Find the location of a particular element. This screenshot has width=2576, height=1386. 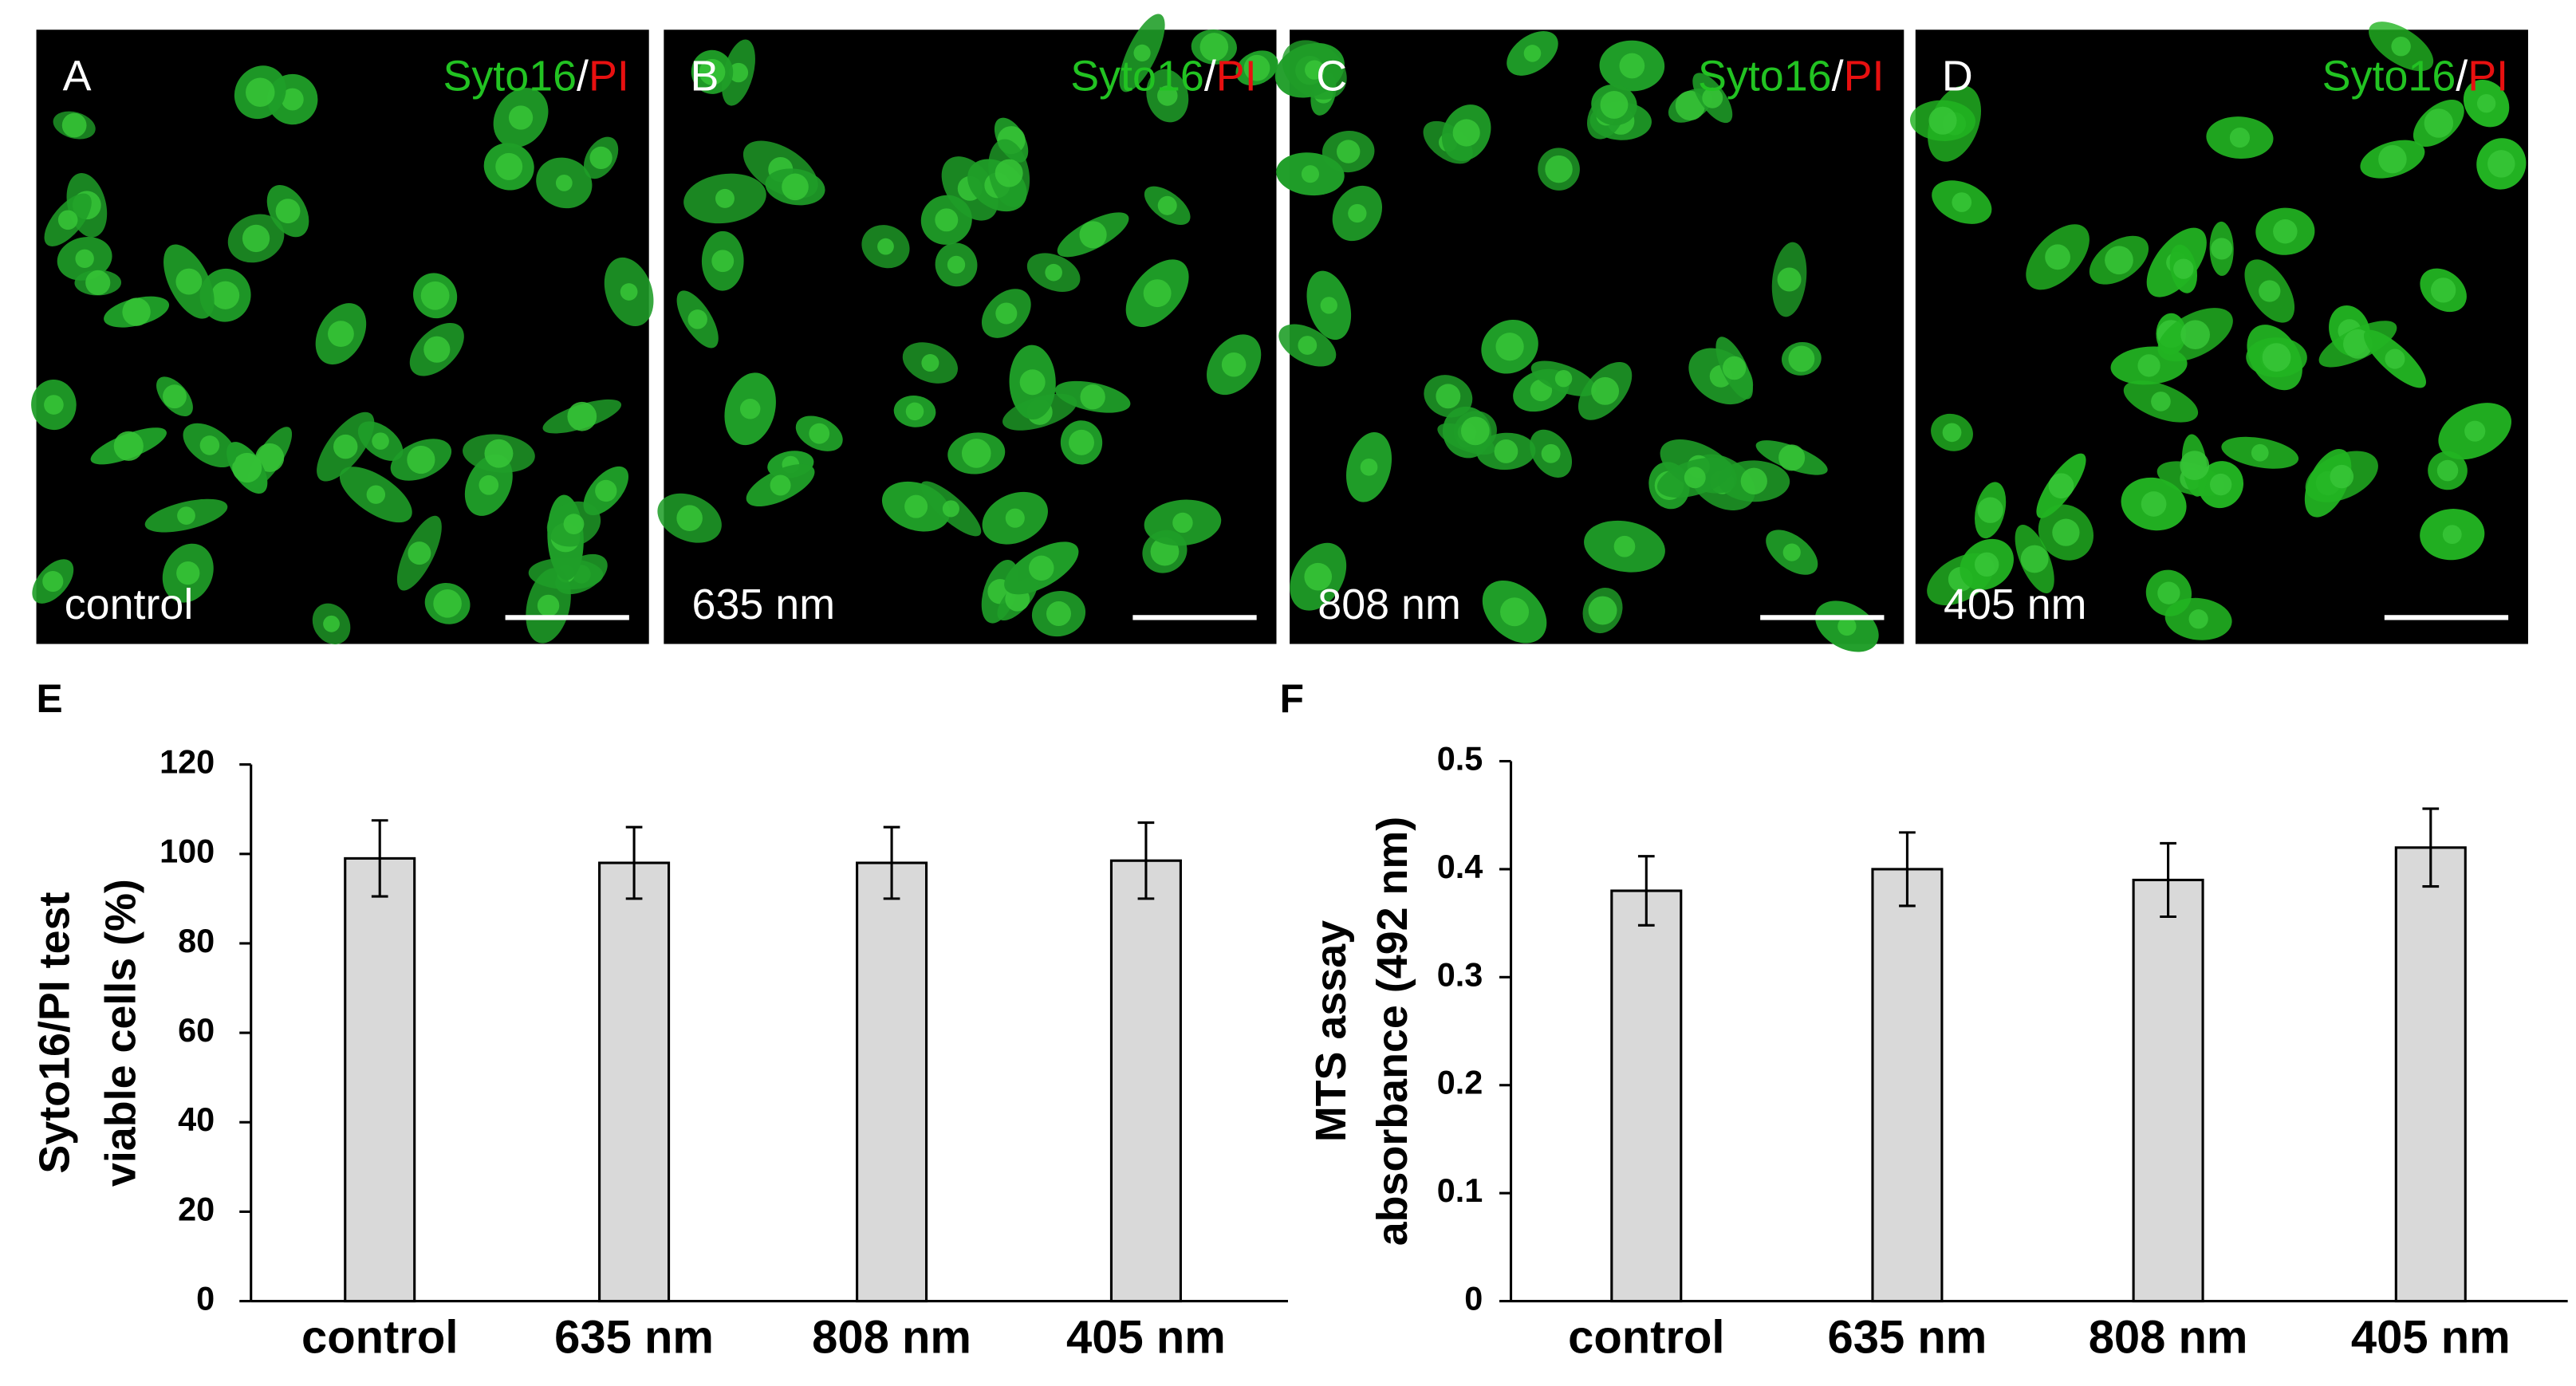

stain-legend: Syto16/PI is located at coordinates (1163, 76).